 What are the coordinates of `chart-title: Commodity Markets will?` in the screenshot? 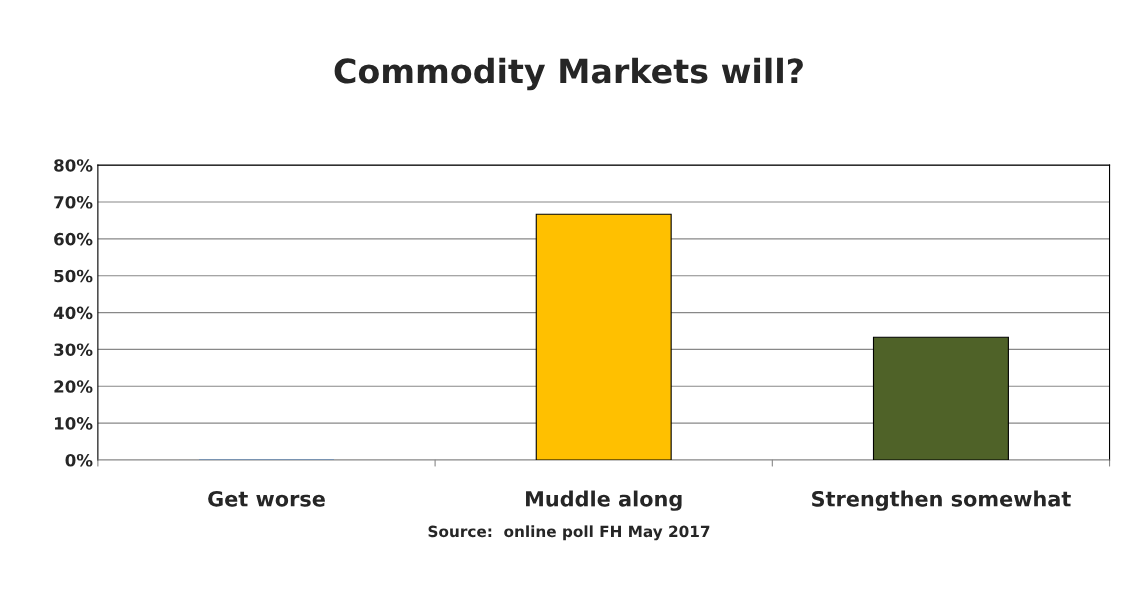 It's located at (568, 74).